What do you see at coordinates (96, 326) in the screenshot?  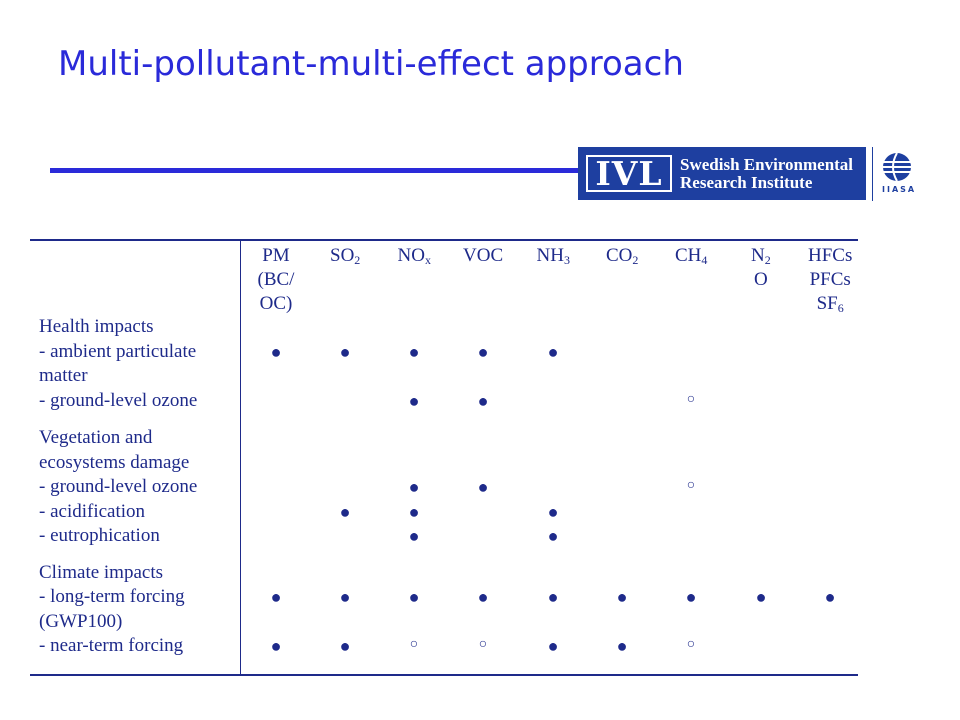 I see `row-label: Health impacts` at bounding box center [96, 326].